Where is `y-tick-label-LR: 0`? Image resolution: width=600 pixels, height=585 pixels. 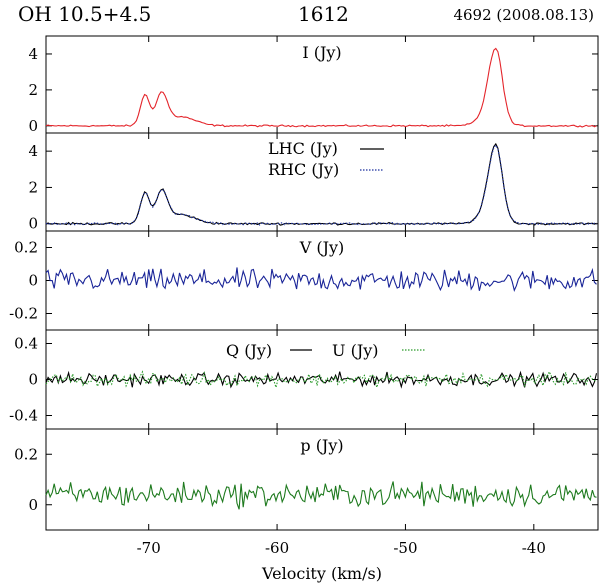 y-tick-label-LR: 0 is located at coordinates (33, 224).